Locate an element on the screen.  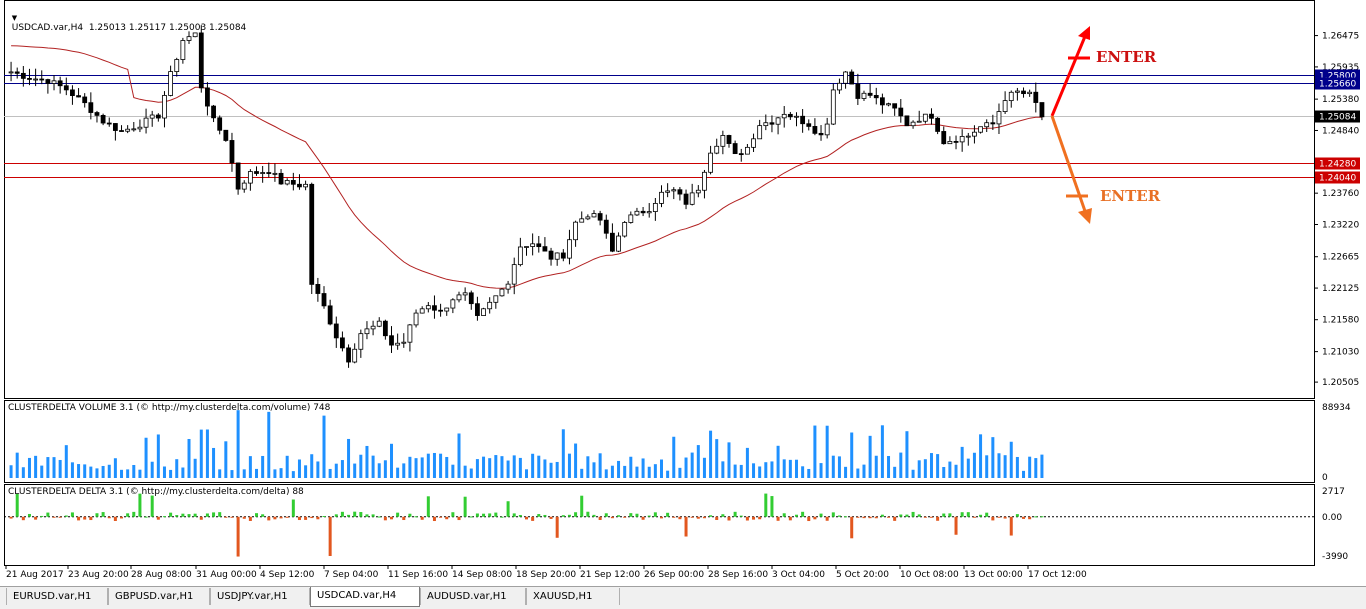
y-tick-label: 1.22665 is located at coordinates (1340, 258).